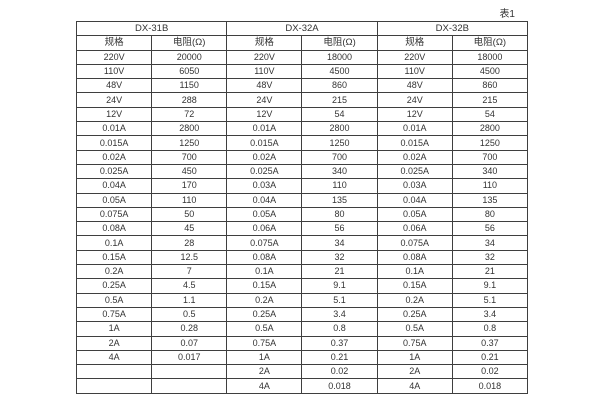  Describe the element at coordinates (490, 372) in the screenshot. I see `resistance-cell: 0.02` at that location.